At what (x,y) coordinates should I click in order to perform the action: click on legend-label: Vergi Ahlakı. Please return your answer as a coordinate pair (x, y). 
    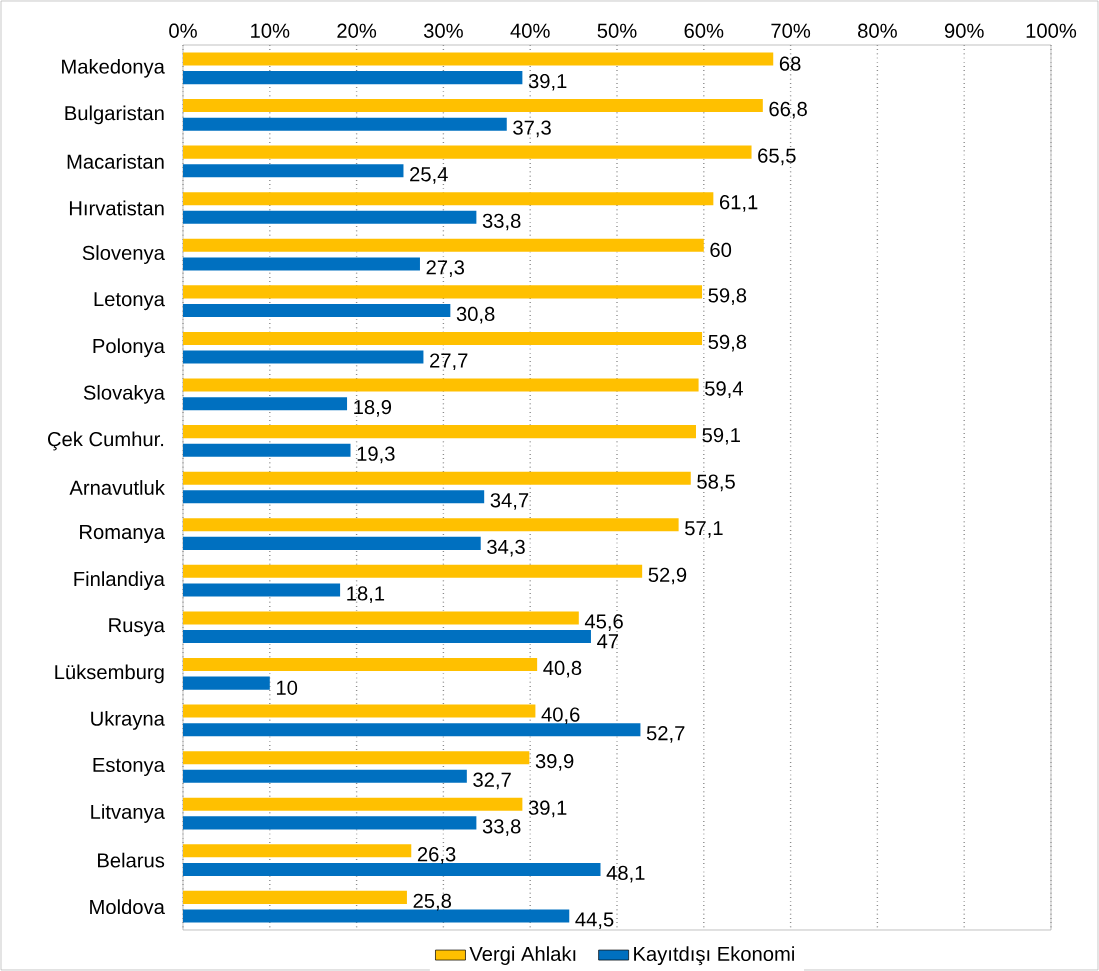
    Looking at the image, I should click on (522, 956).